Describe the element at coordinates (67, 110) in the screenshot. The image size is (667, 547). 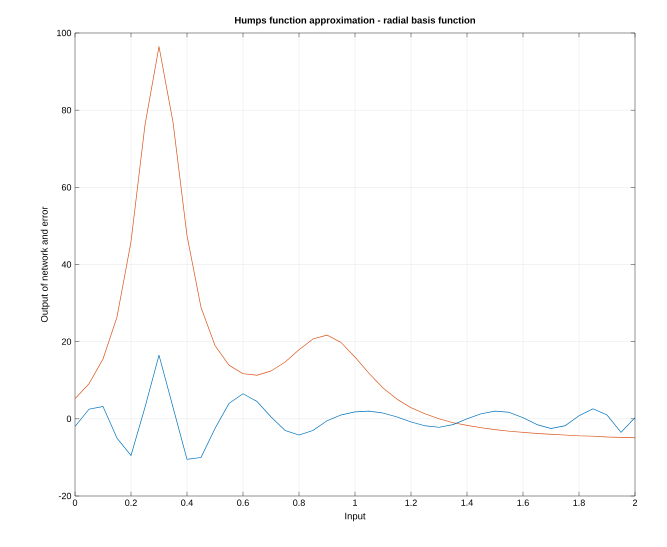
I see `y-tick-label: 80` at that location.